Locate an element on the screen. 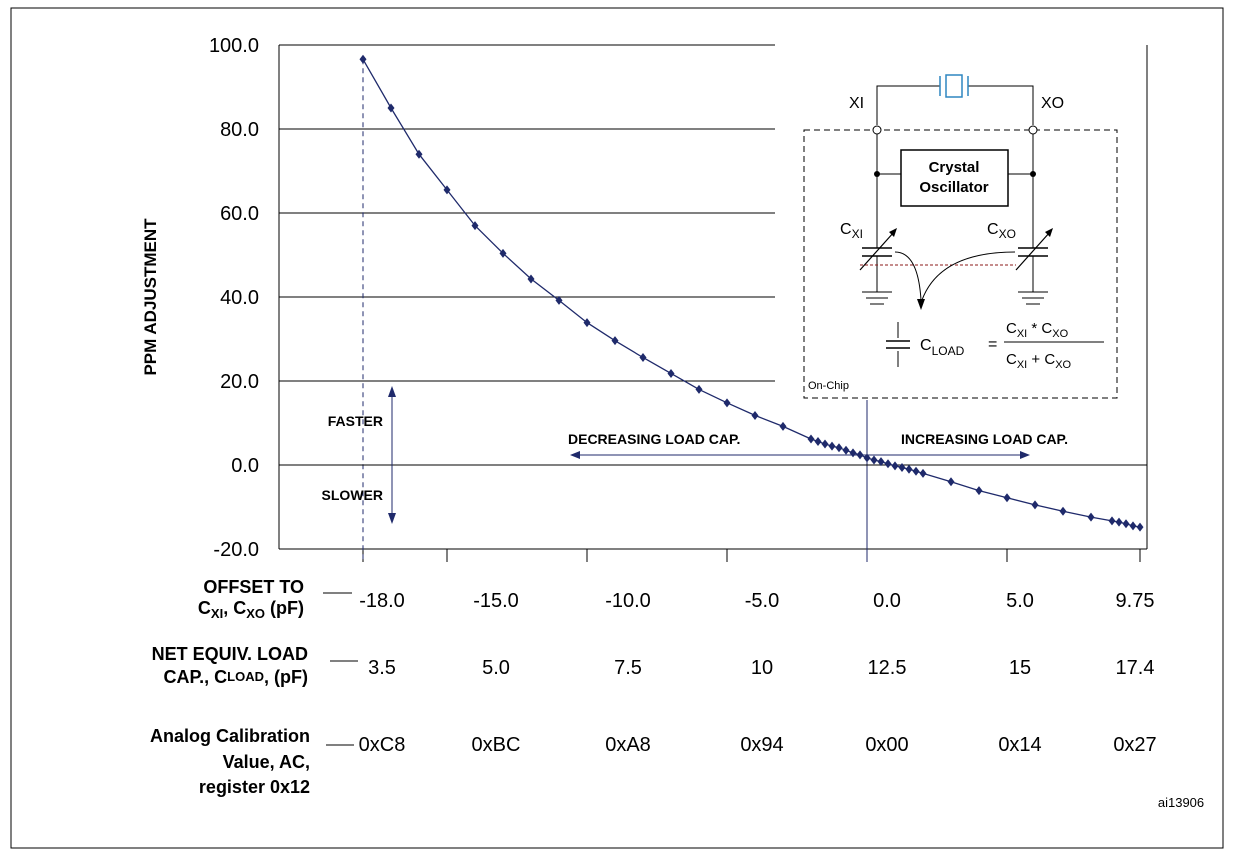 The height and width of the screenshot is (855, 1233). cxo-label: CXO is located at coordinates (1001, 231).